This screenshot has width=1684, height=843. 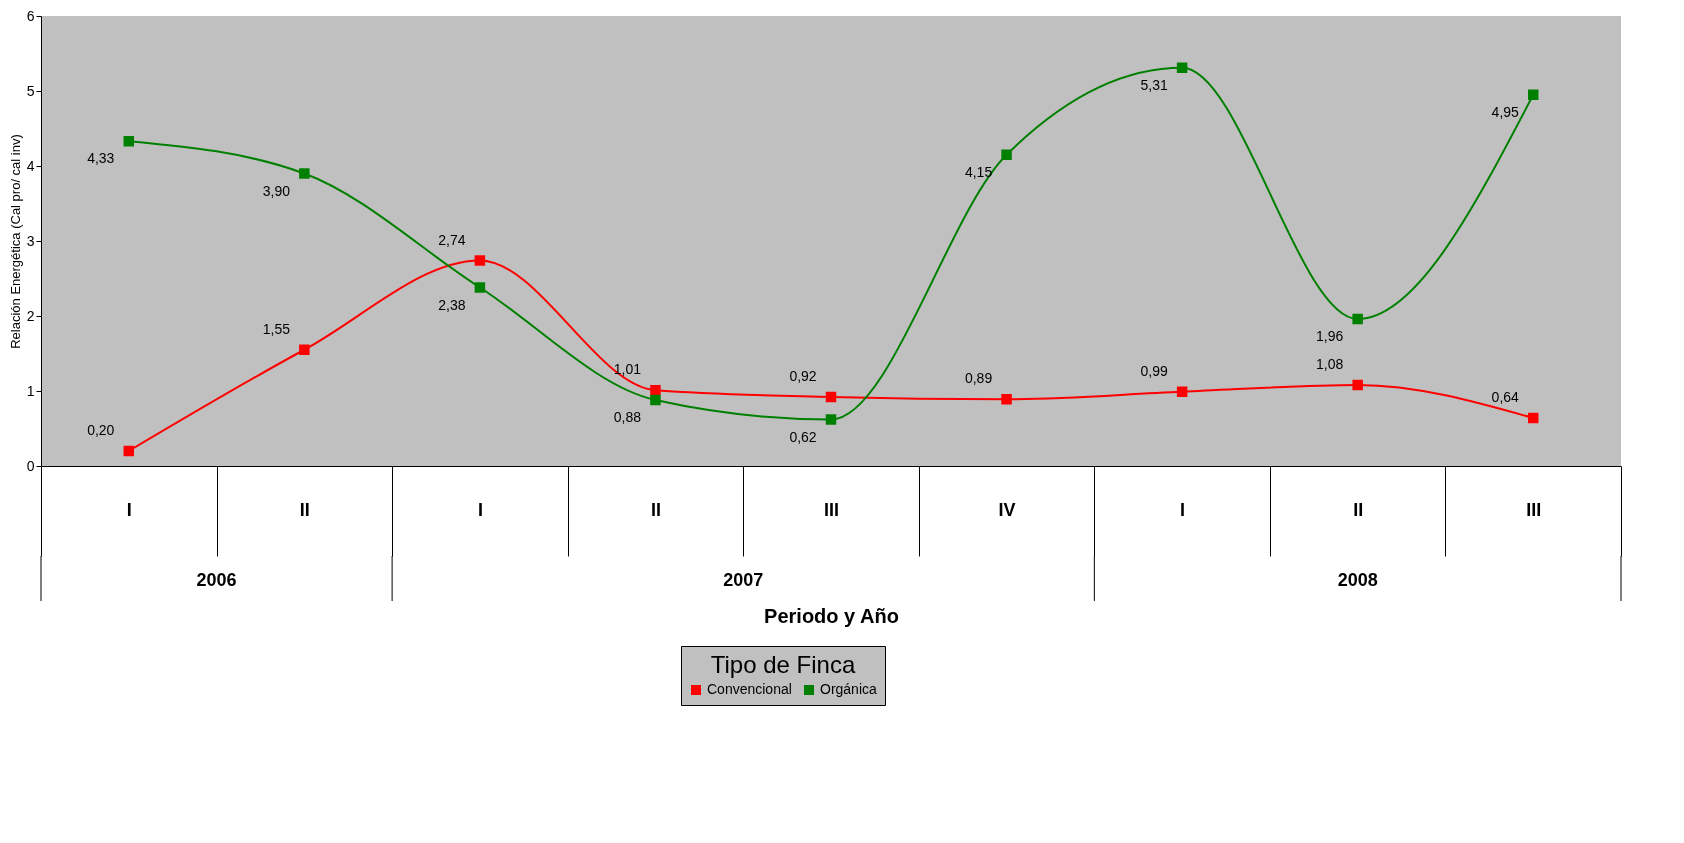 I want to click on data-label: 2,74, so click(x=452, y=239).